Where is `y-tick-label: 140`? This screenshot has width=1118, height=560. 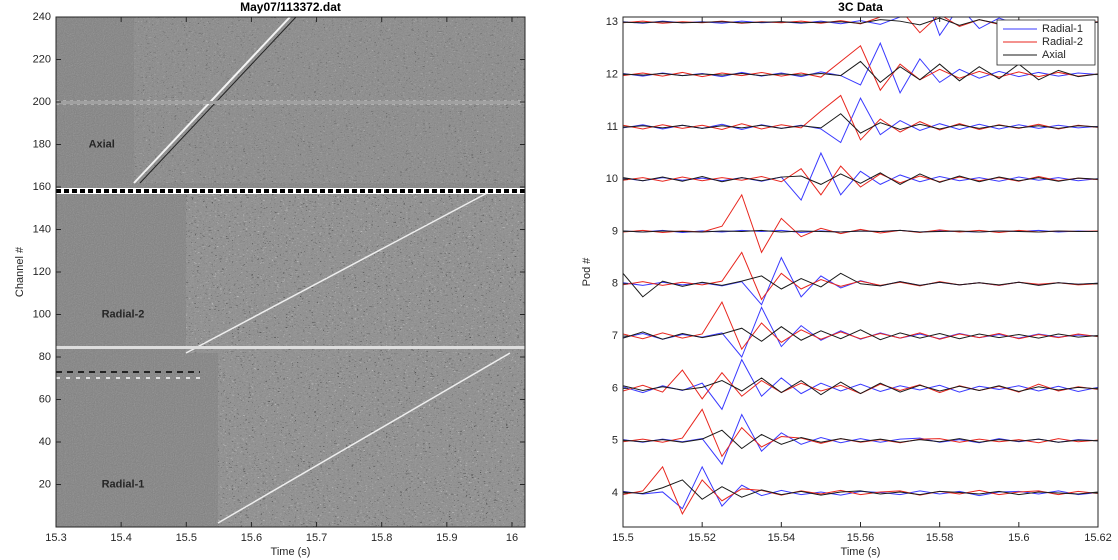 y-tick-label: 140 is located at coordinates (42, 229).